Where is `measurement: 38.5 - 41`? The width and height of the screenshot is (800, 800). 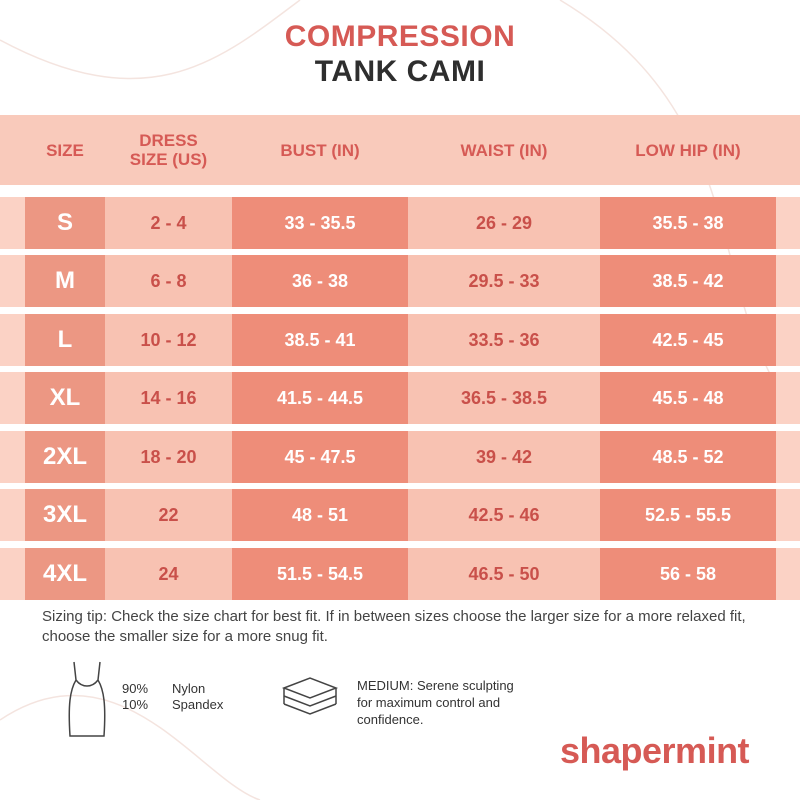 measurement: 38.5 - 41 is located at coordinates (320, 340).